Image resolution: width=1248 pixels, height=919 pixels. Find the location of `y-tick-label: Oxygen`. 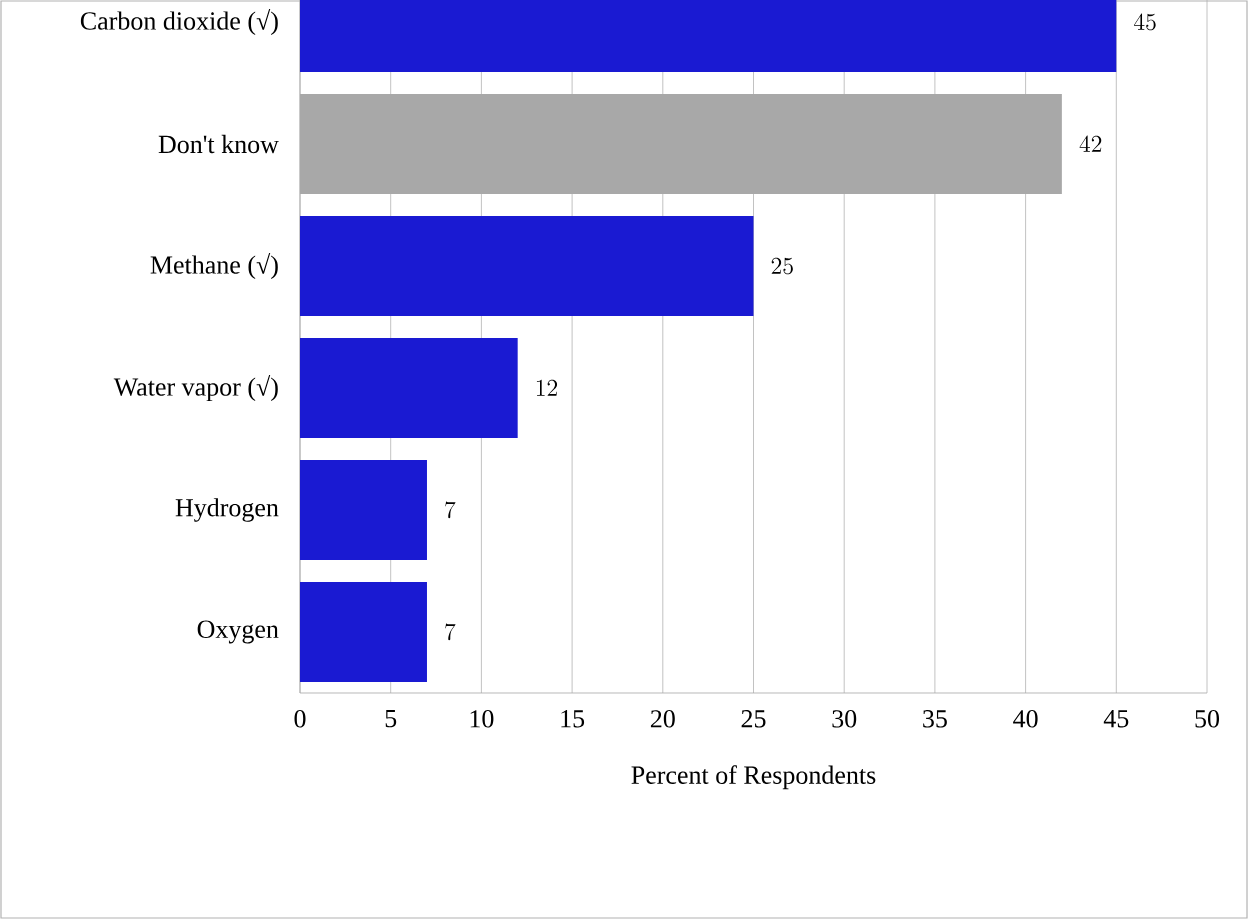

y-tick-label: Oxygen is located at coordinates (238, 632).